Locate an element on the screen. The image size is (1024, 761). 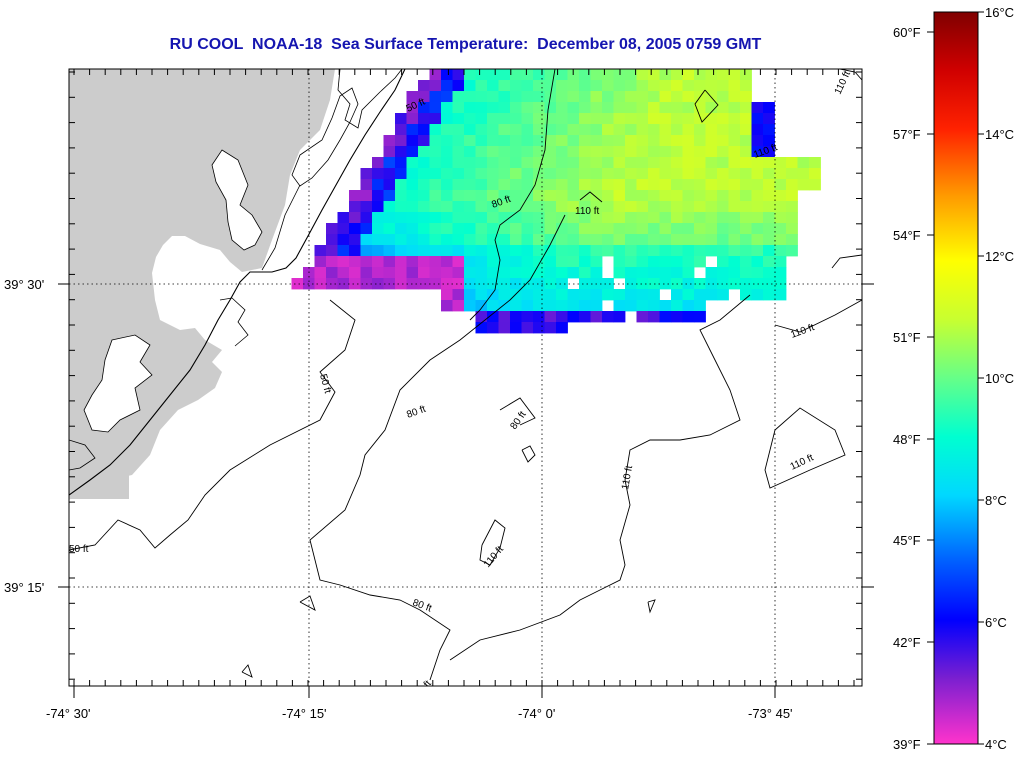
lon-label: -74° 30' is located at coordinates (68, 713).